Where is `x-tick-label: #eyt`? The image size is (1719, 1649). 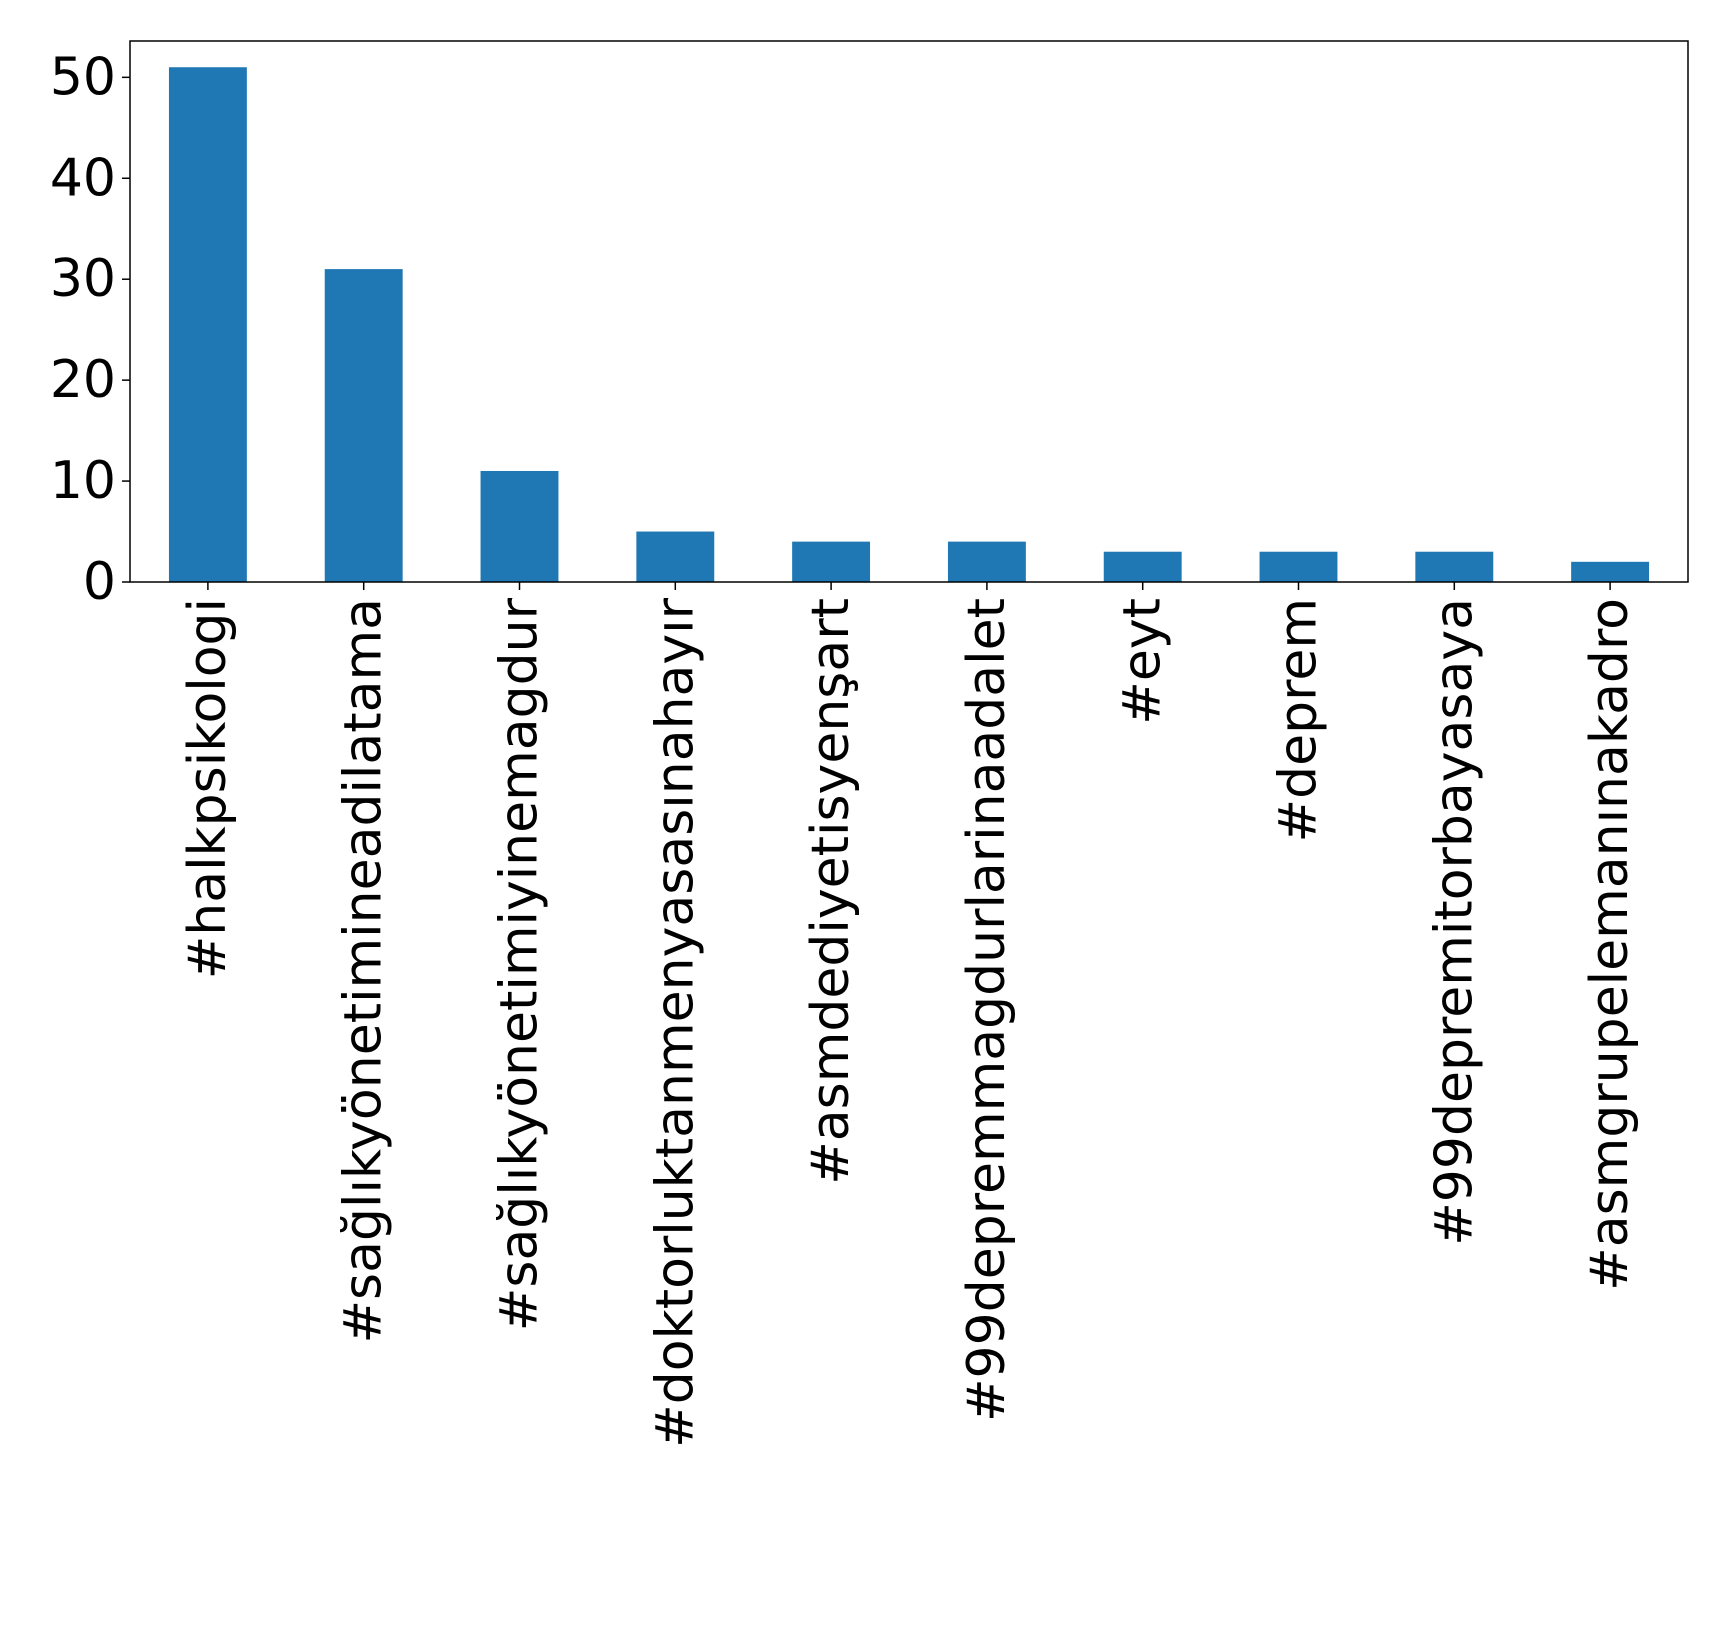
x-tick-label: #eyt is located at coordinates (1143, 661).